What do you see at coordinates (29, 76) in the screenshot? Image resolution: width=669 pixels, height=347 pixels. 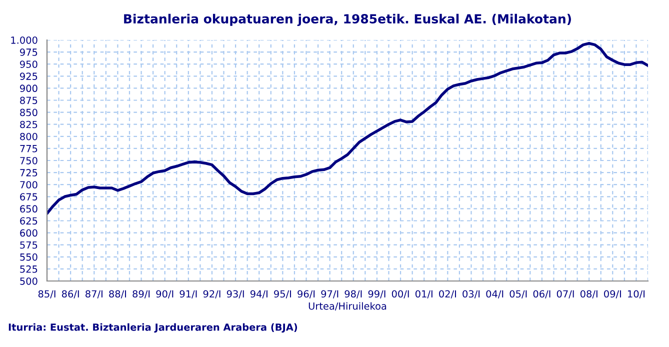 I see `y-tick-label: 925` at bounding box center [29, 76].